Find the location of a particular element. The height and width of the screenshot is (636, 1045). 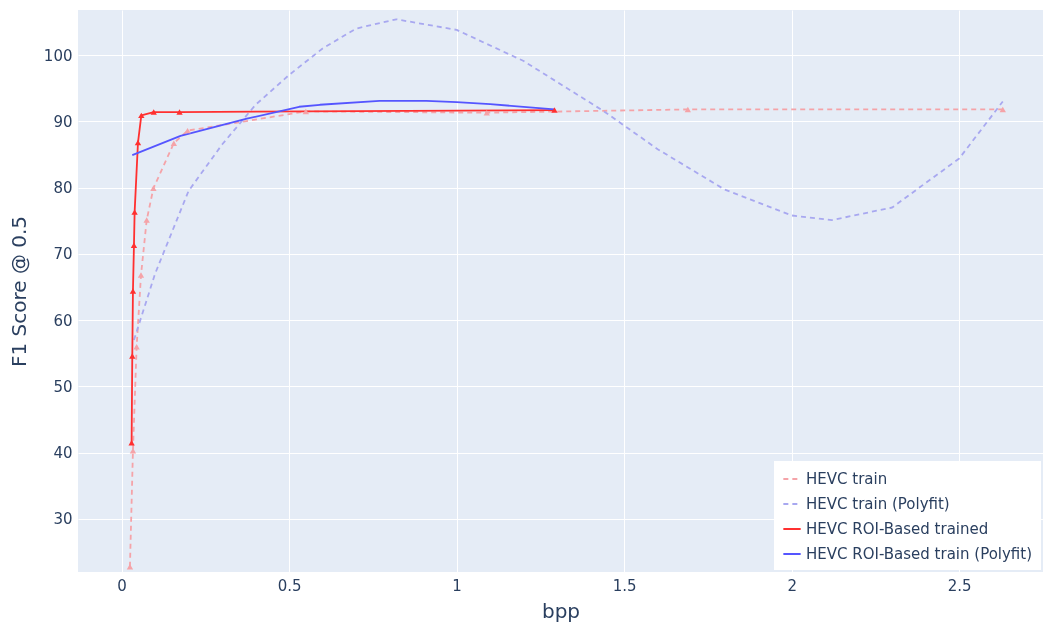

x-tick-label: 0.5 is located at coordinates (289, 585).